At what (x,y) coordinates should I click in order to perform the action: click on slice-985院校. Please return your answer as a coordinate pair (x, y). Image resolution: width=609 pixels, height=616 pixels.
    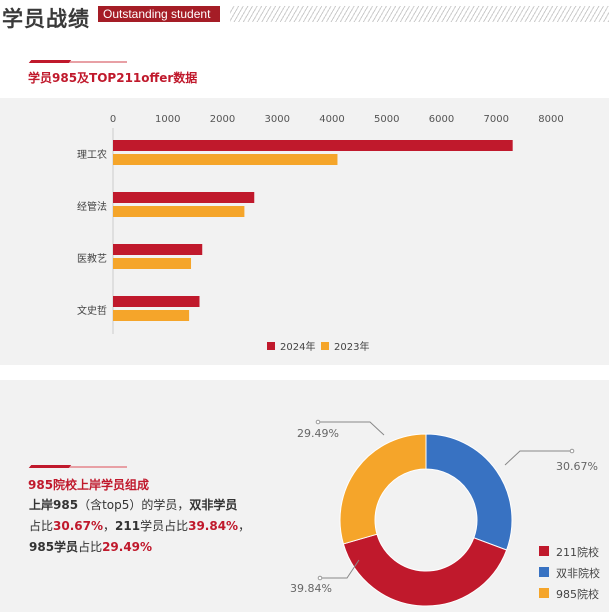
    Looking at the image, I should click on (383, 489).